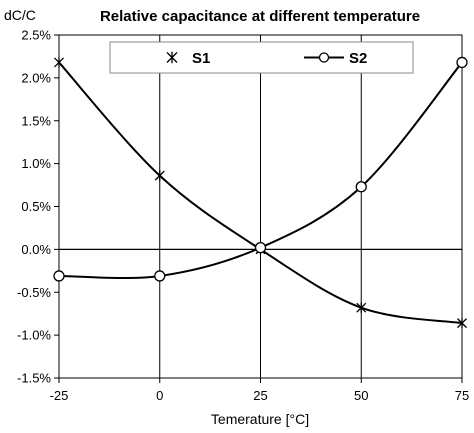 Image resolution: width=474 pixels, height=433 pixels. Describe the element at coordinates (260, 395) in the screenshot. I see `x-tick-label: 25` at that location.